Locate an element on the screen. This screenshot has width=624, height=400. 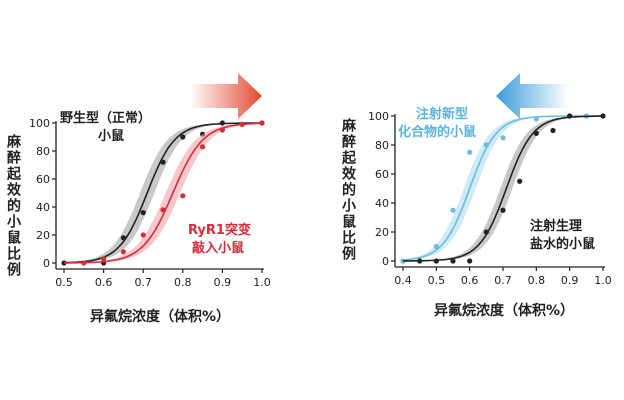
right-series-0-band is located at coordinates (503, 188).